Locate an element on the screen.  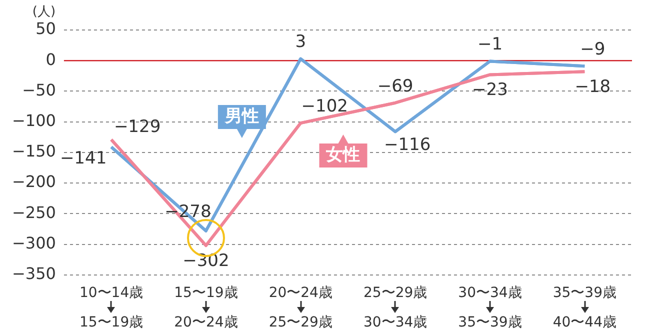
data-label: −141 is located at coordinates (83, 158).